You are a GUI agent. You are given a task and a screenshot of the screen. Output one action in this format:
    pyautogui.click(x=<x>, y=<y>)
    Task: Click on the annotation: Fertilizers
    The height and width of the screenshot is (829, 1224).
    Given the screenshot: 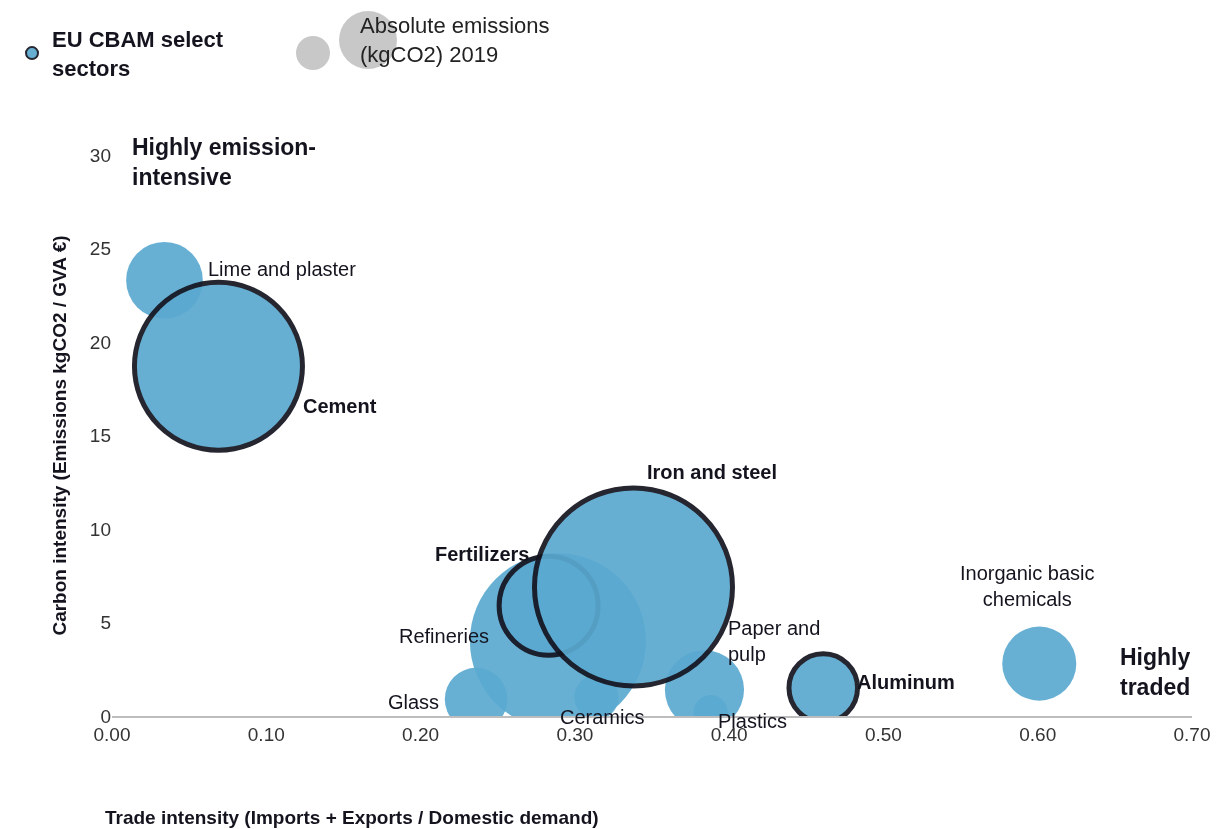 What is the action you would take?
    pyautogui.click(x=482, y=554)
    